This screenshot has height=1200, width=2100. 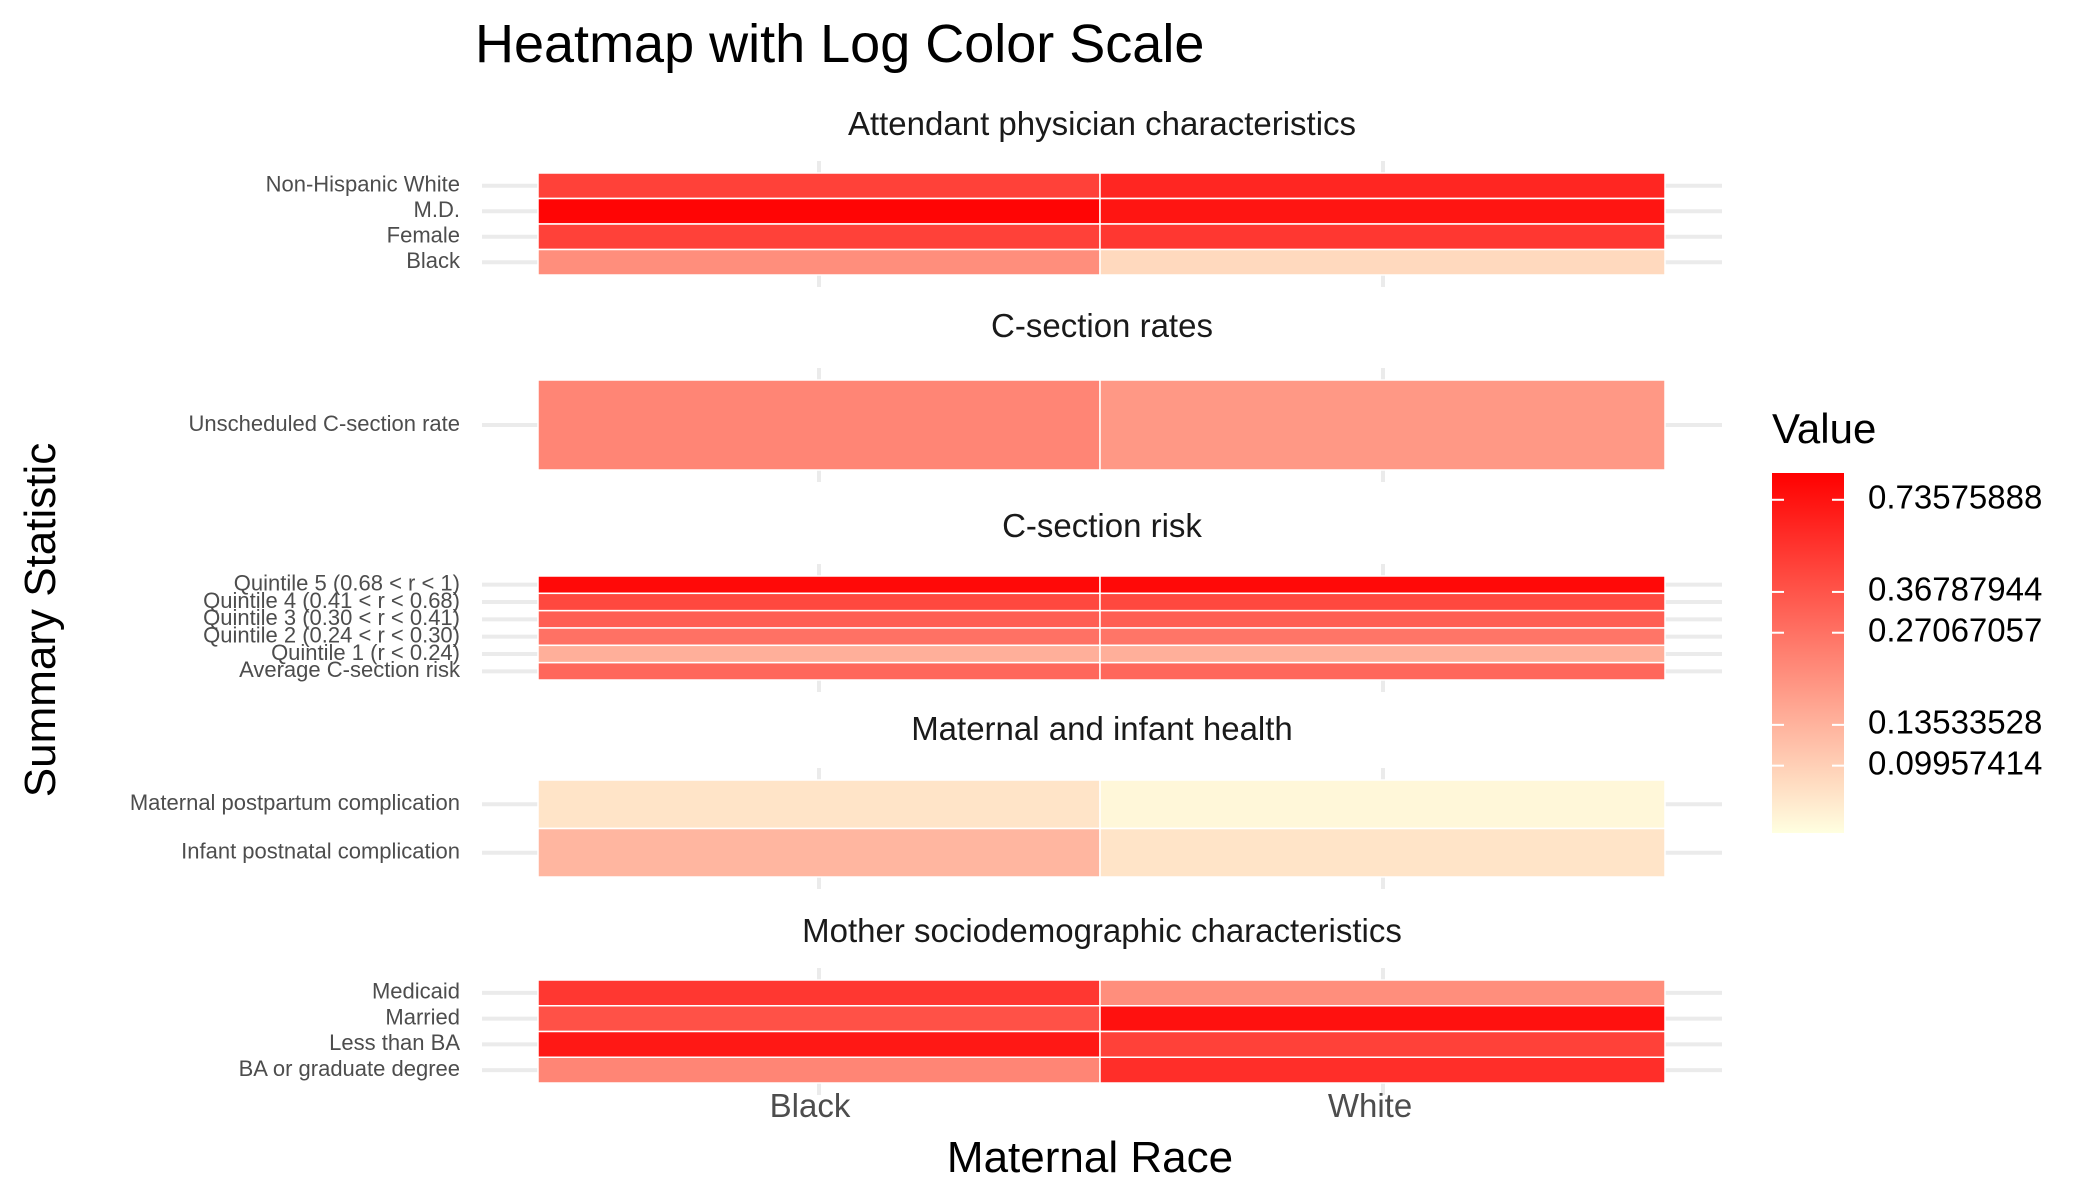 What do you see at coordinates (1955, 497) in the screenshot?
I see `legend-tick-label: 0.73575888` at bounding box center [1955, 497].